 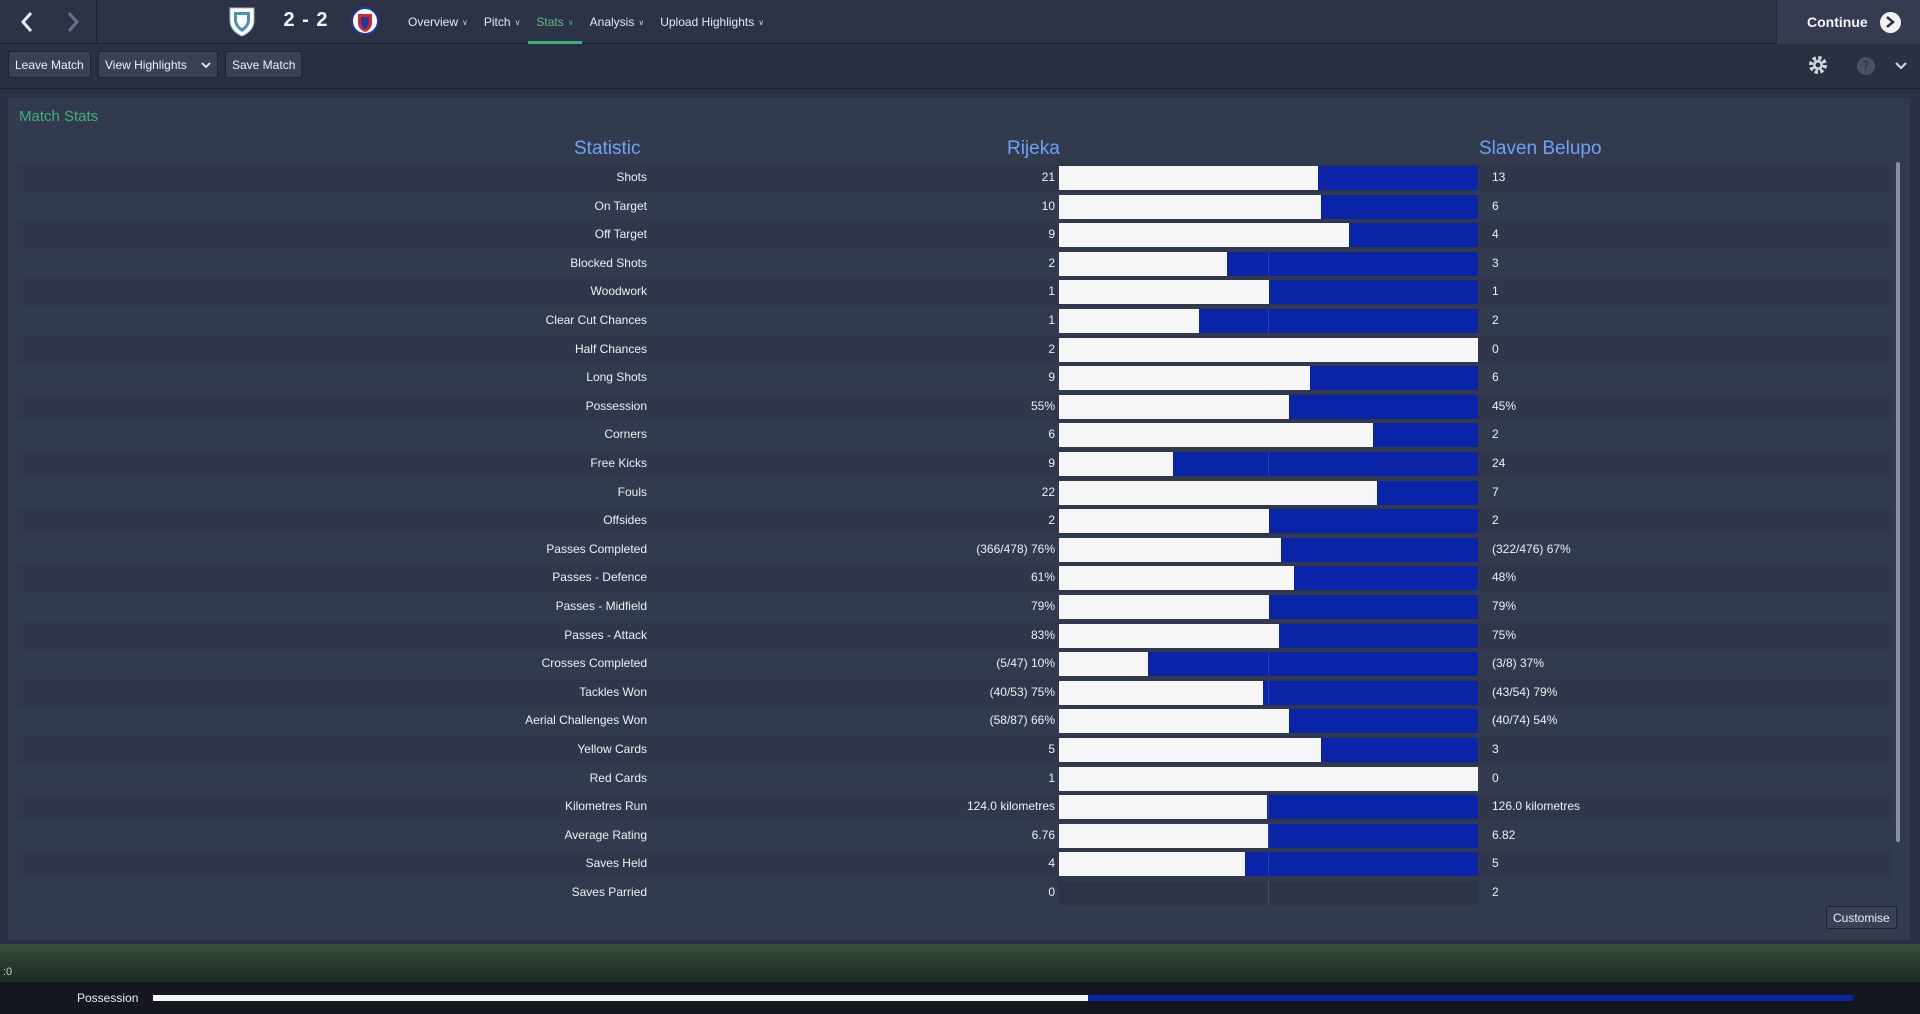 What do you see at coordinates (1051, 863) in the screenshot?
I see `home-value: 4` at bounding box center [1051, 863].